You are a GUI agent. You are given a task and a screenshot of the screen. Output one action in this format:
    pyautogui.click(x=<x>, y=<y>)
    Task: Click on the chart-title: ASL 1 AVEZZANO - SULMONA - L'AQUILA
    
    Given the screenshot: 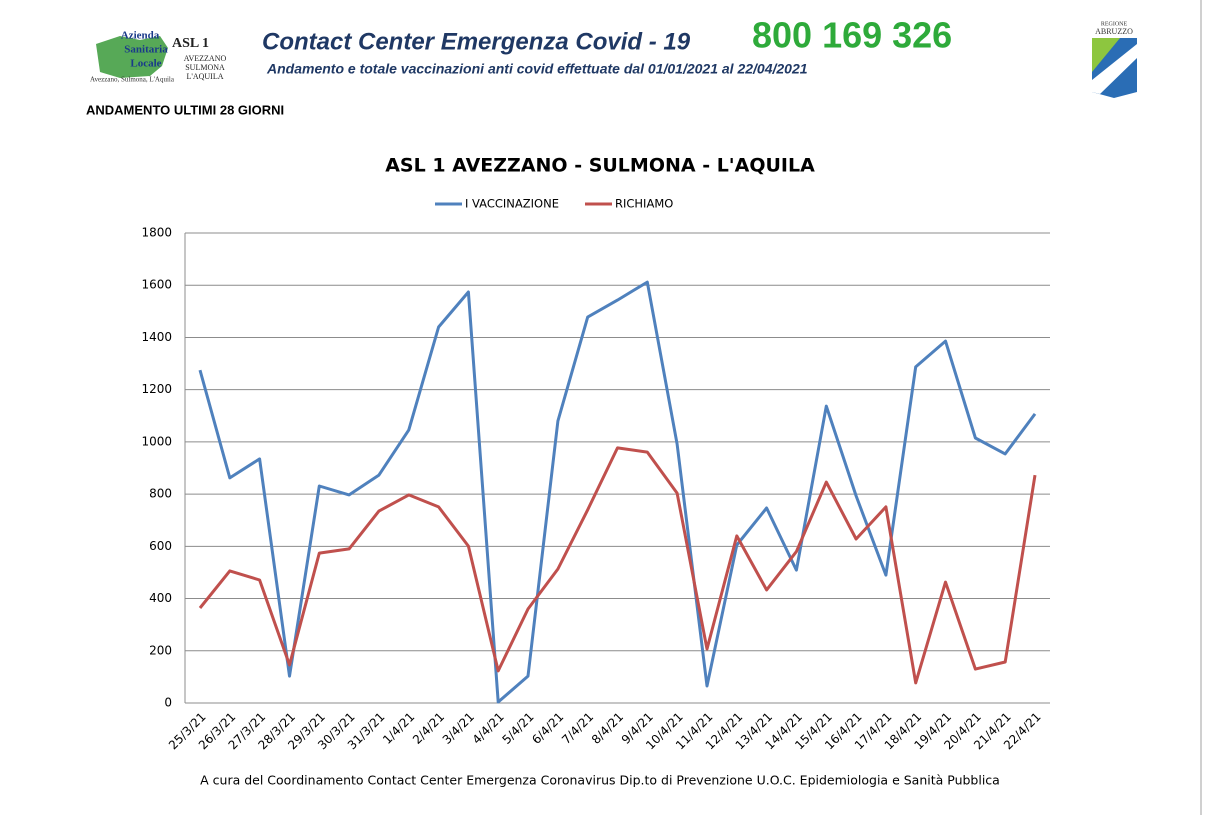 What is the action you would take?
    pyautogui.click(x=600, y=166)
    